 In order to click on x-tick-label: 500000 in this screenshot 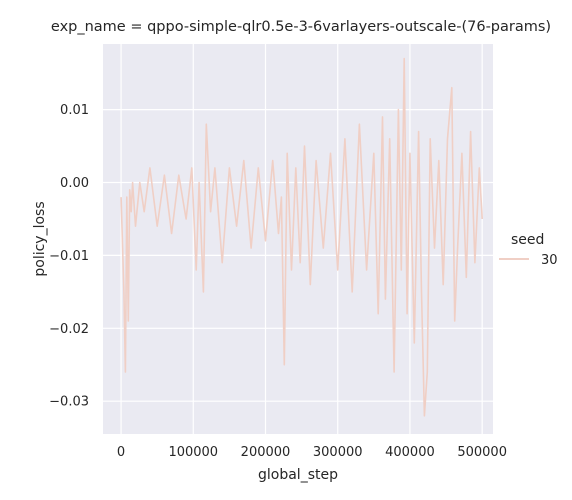, I will do `click(482, 452)`.